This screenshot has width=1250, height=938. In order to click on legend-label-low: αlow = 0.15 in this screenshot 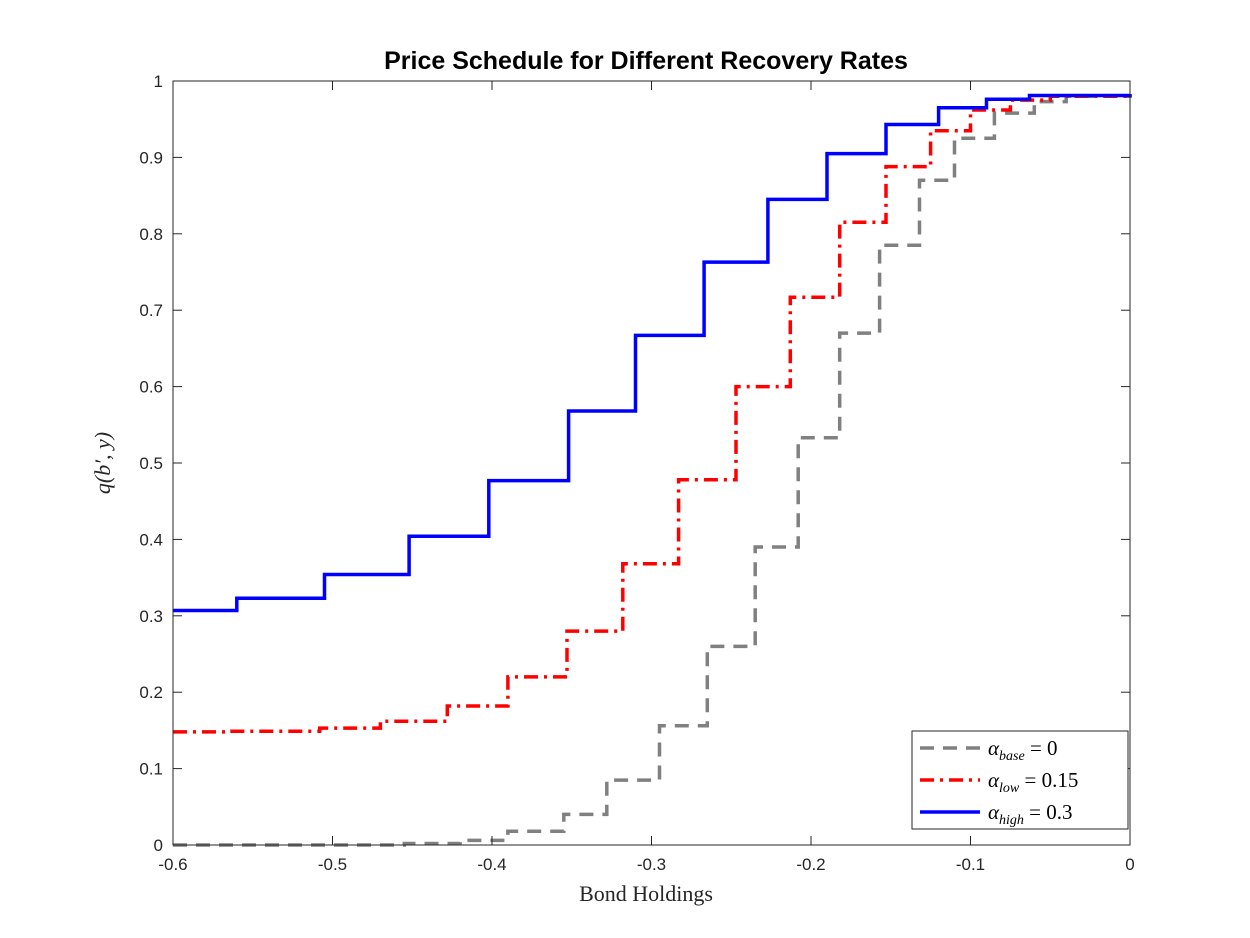, I will do `click(1033, 782)`.